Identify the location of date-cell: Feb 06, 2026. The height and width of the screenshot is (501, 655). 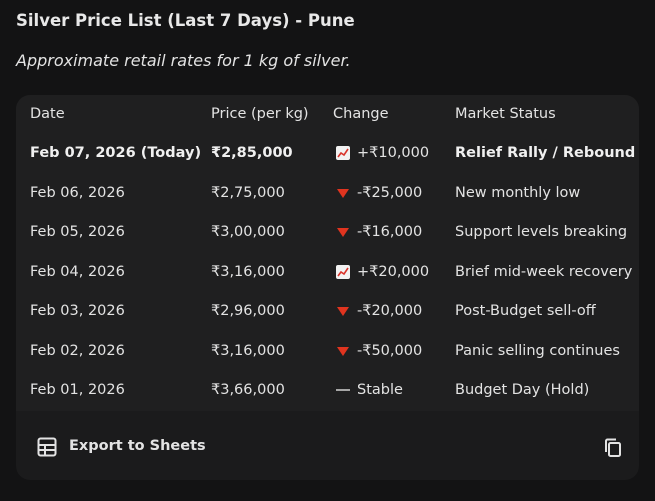
(77, 192).